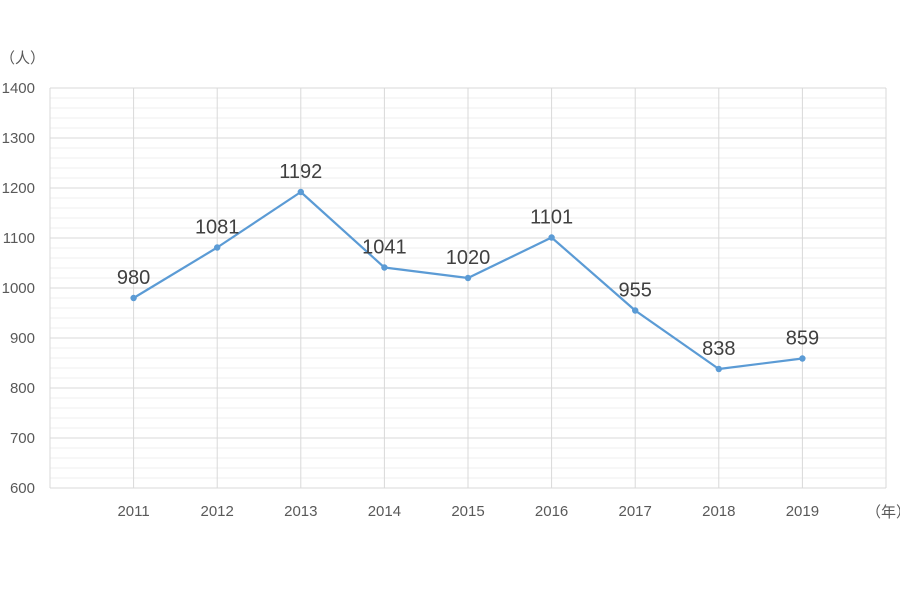  What do you see at coordinates (22, 58) in the screenshot?
I see `y-axis-unit-label: （人）` at bounding box center [22, 58].